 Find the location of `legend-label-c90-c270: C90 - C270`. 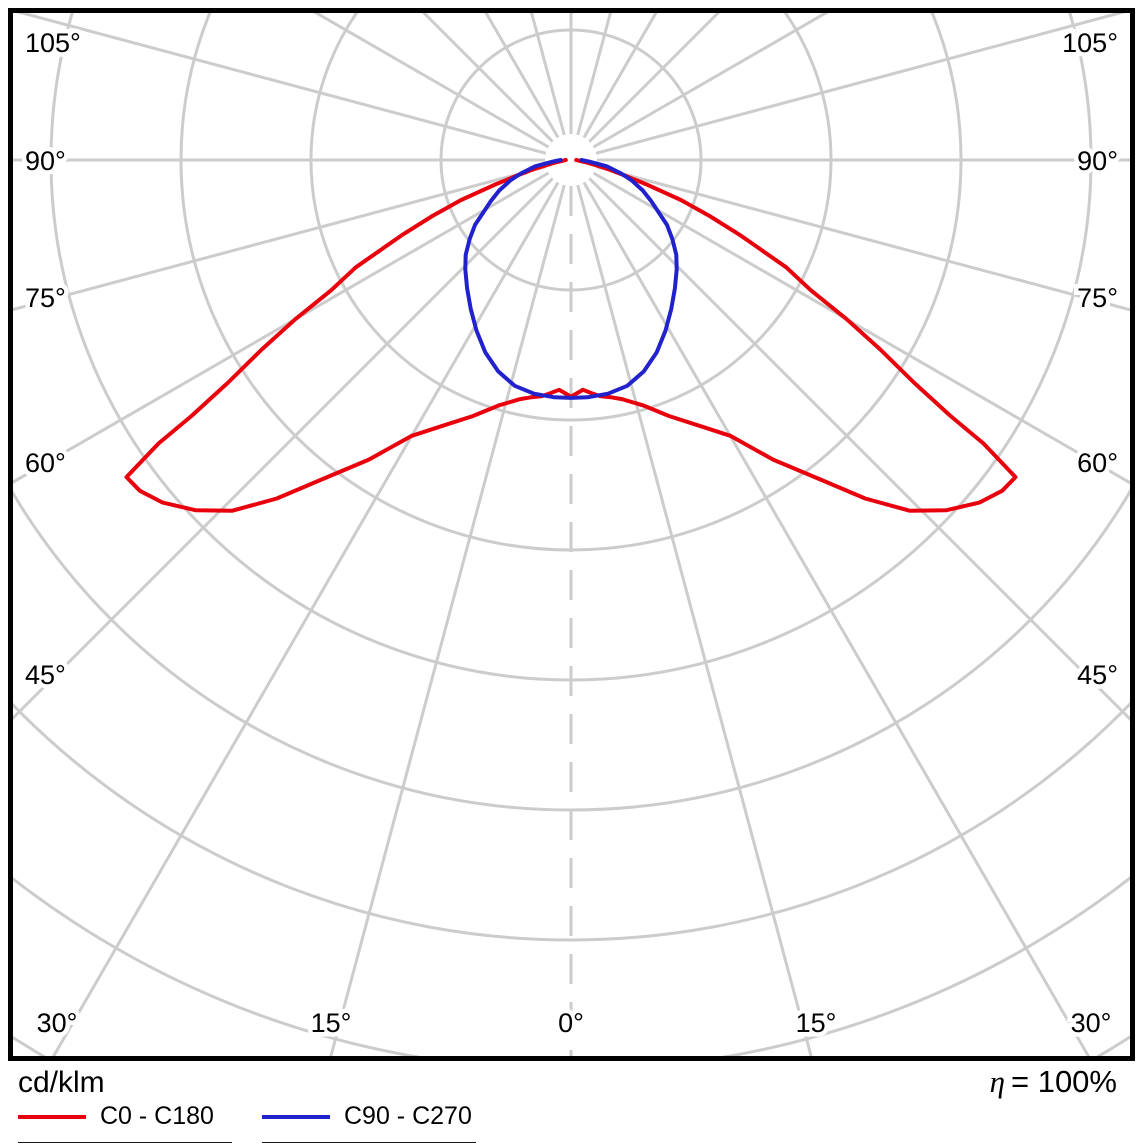

legend-label-c90-c270: C90 - C270 is located at coordinates (408, 1116).